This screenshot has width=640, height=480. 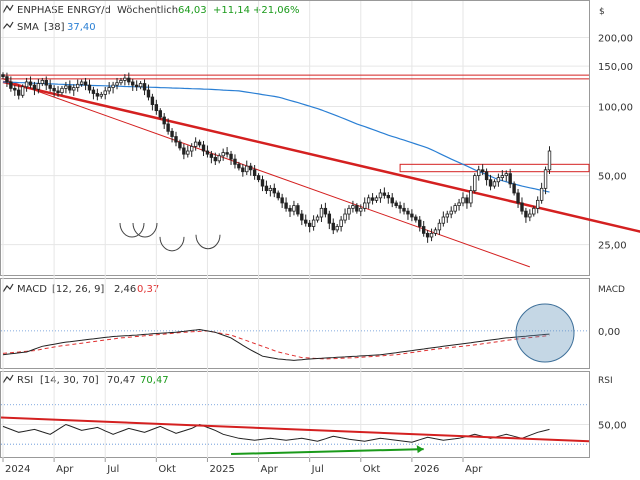 What do you see at coordinates (64, 10) in the screenshot?
I see `instrument-name: ENPHASE ENRGY/d` at bounding box center [64, 10].